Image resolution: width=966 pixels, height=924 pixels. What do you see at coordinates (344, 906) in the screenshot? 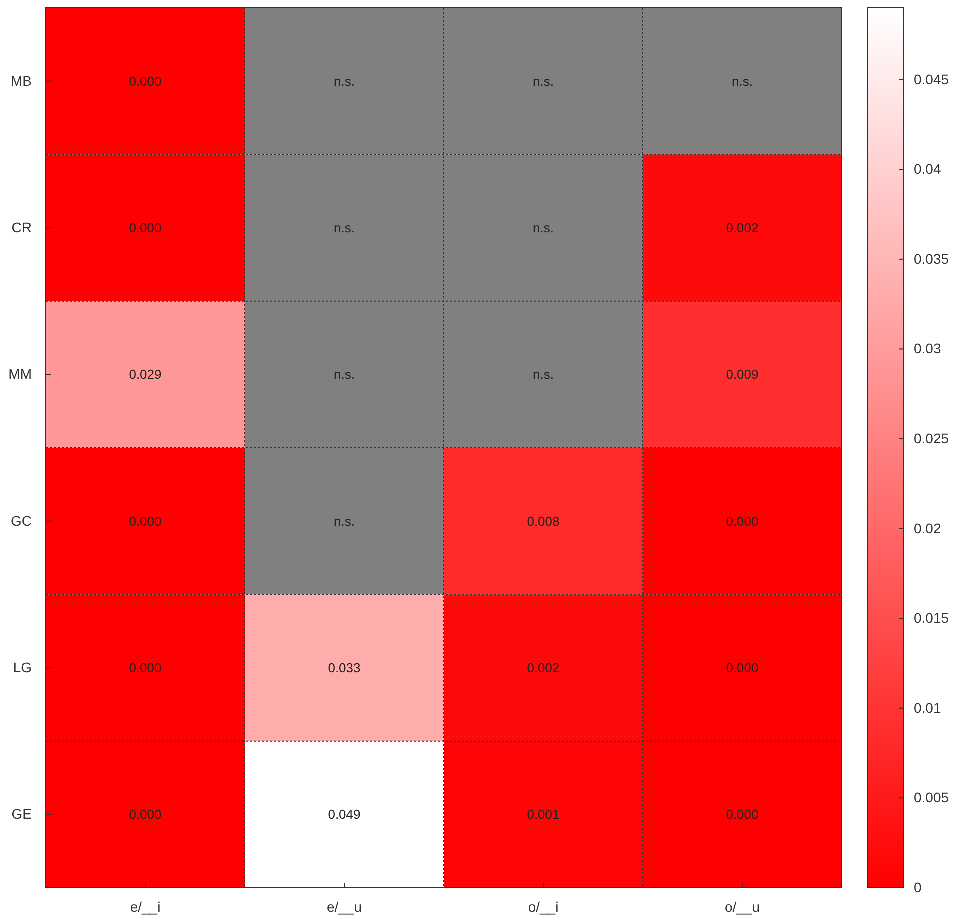
I see `x-tick-label: e/__u` at bounding box center [344, 906].